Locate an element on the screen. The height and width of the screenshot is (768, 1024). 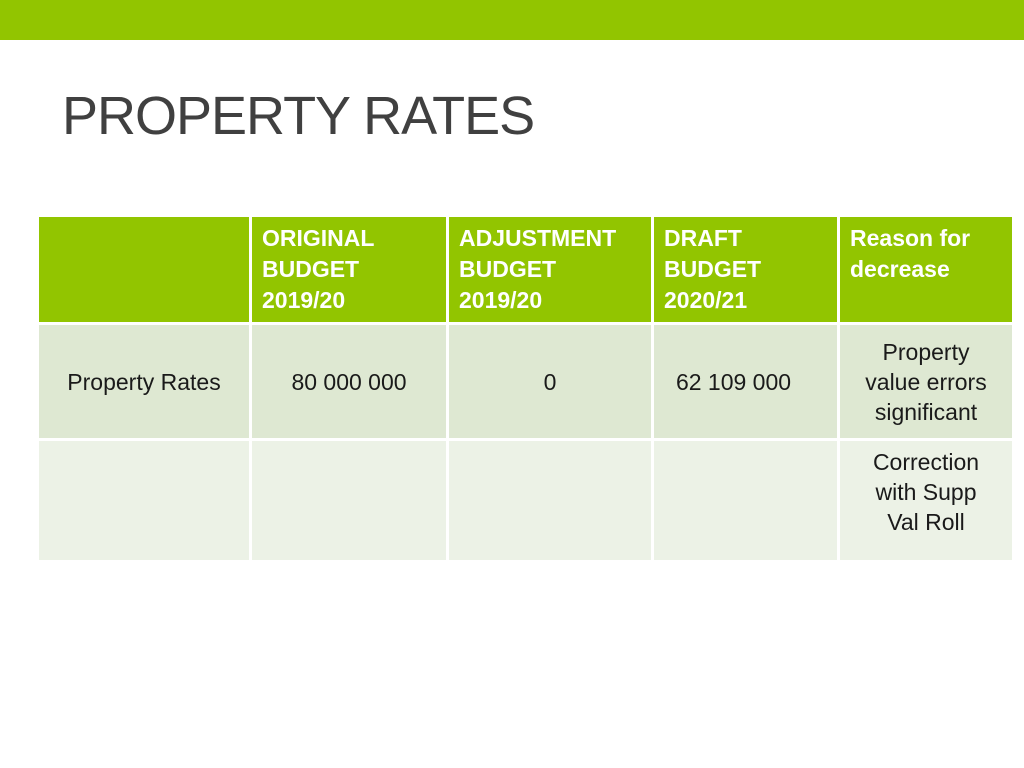
header-line: 2020/21 is located at coordinates (706, 300).